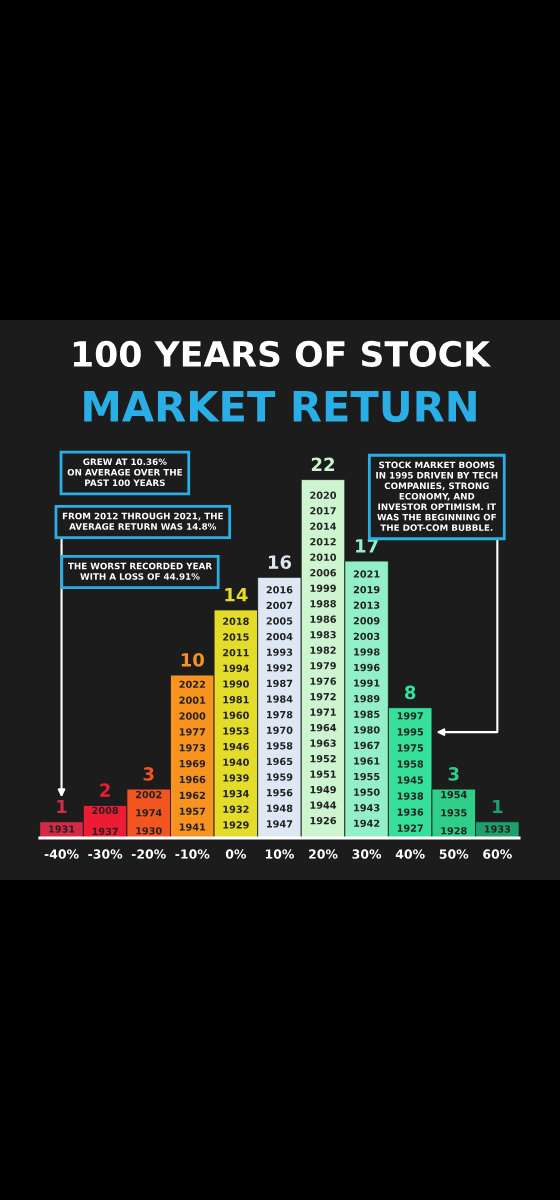 This screenshot has height=1200, width=560. I want to click on x-tick-label: 40%, so click(410, 854).